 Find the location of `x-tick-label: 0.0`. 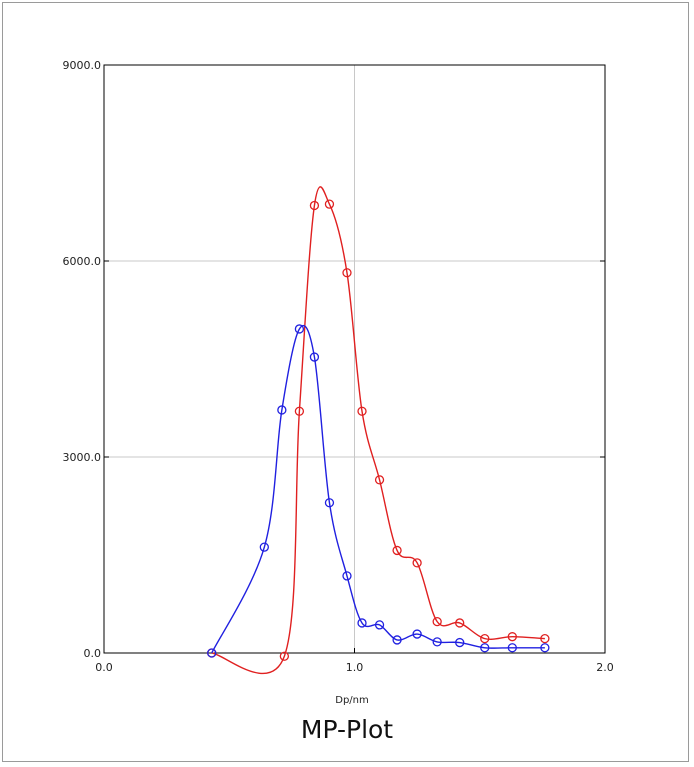

x-tick-label: 0.0 is located at coordinates (104, 667).